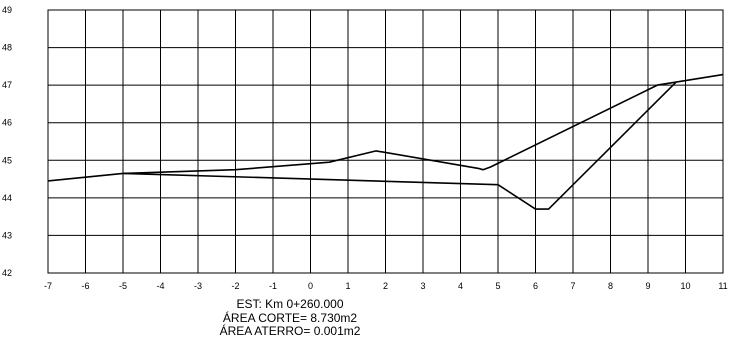 The width and height of the screenshot is (732, 348). Describe the element at coordinates (347, 286) in the screenshot. I see `x-tick-label: 1` at that location.